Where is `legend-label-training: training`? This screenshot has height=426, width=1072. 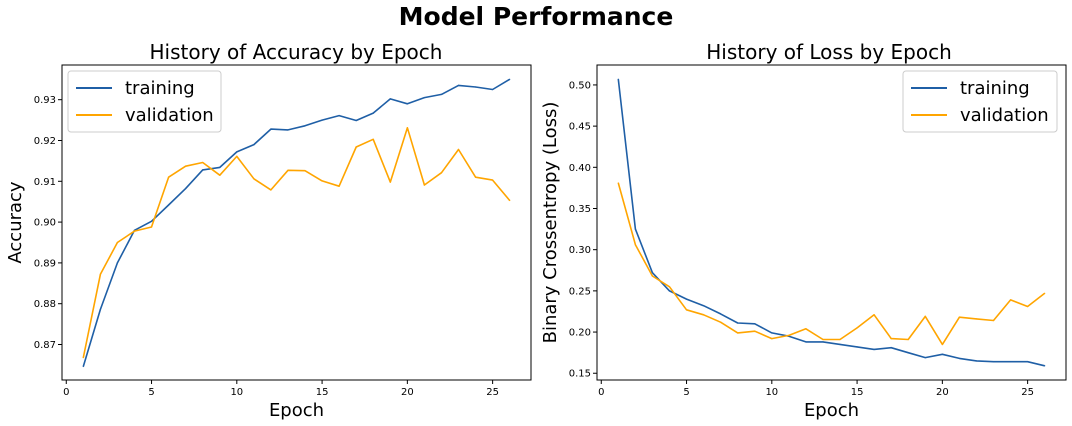 legend-label-training: training is located at coordinates (160, 88).